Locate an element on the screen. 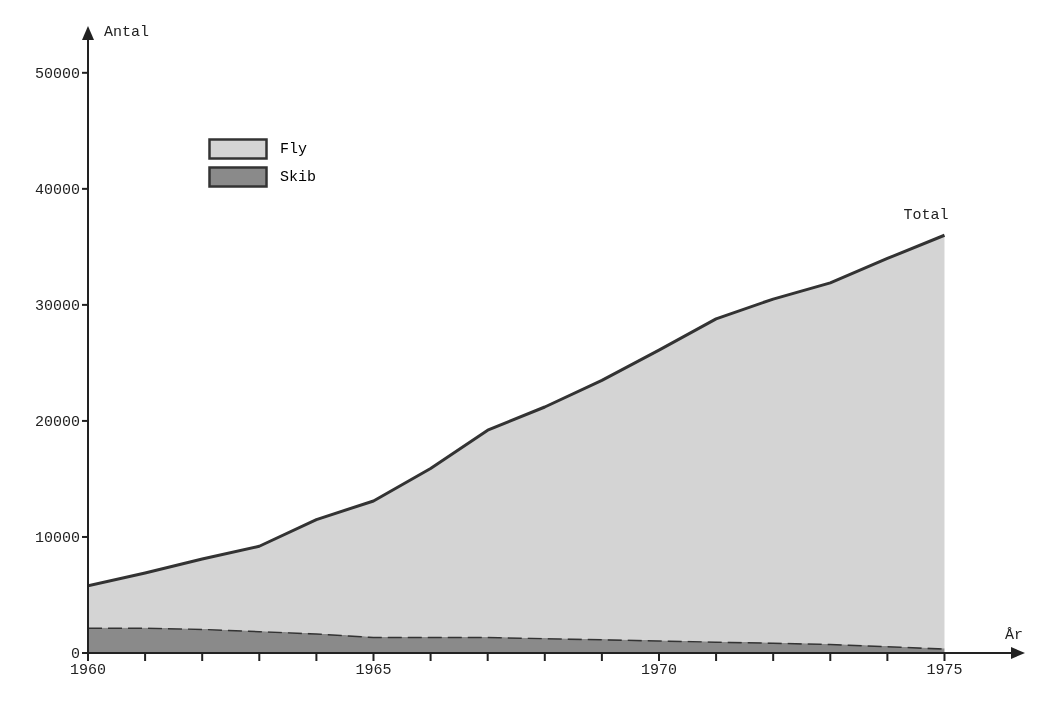 This screenshot has height=703, width=1049. x-tick-label: 1970 is located at coordinates (658, 670).